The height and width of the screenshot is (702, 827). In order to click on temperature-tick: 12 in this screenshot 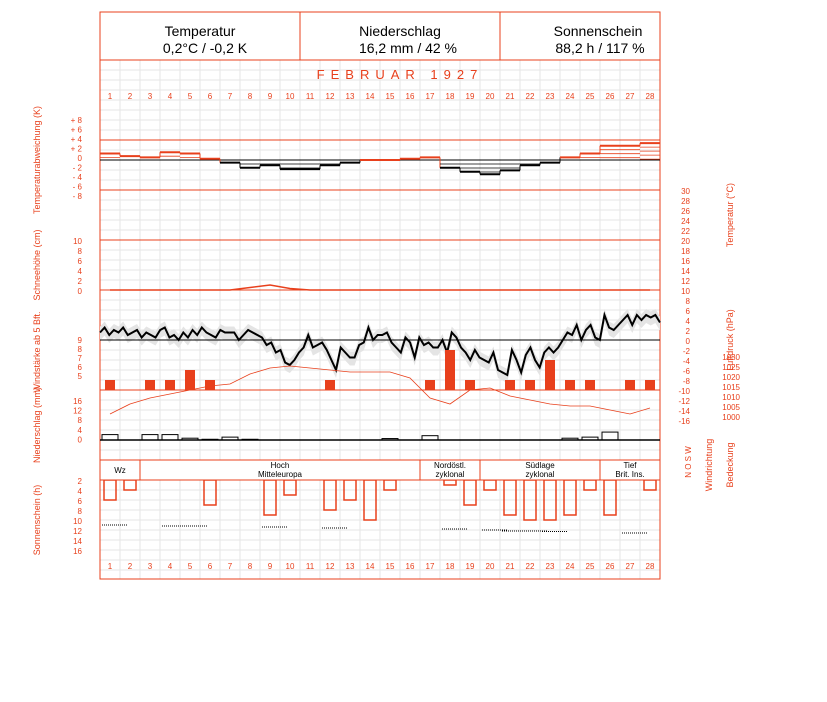, I will do `click(685, 281)`.